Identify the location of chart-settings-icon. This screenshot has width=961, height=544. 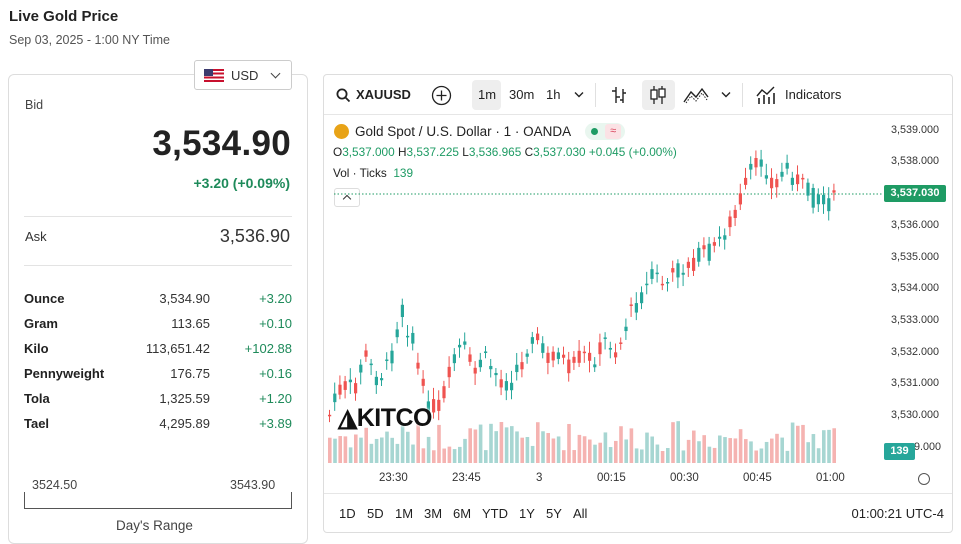
(924, 479).